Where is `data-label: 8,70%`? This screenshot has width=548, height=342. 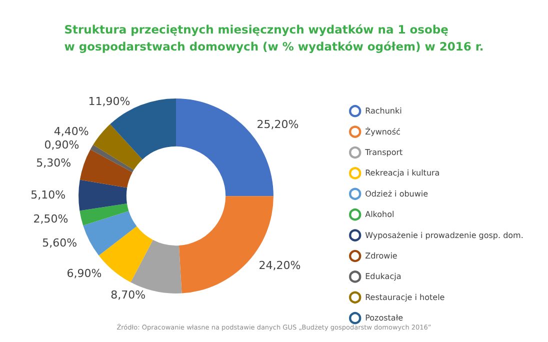 data-label: 8,70% is located at coordinates (128, 295).